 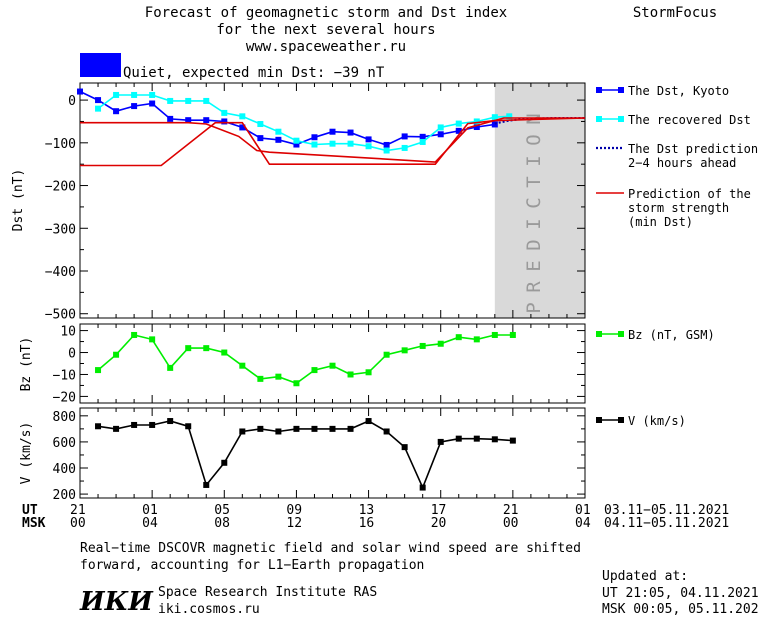 What do you see at coordinates (222, 523) in the screenshot?
I see `msk-tick-label: 08` at bounding box center [222, 523].